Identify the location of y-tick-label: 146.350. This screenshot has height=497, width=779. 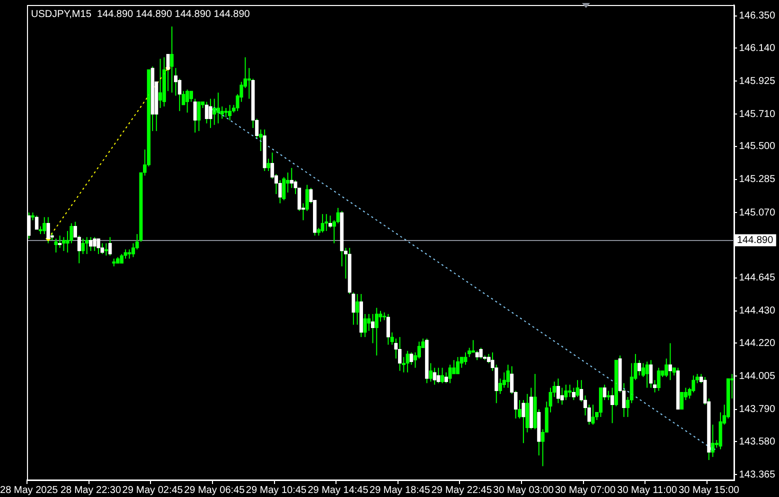
(757, 16).